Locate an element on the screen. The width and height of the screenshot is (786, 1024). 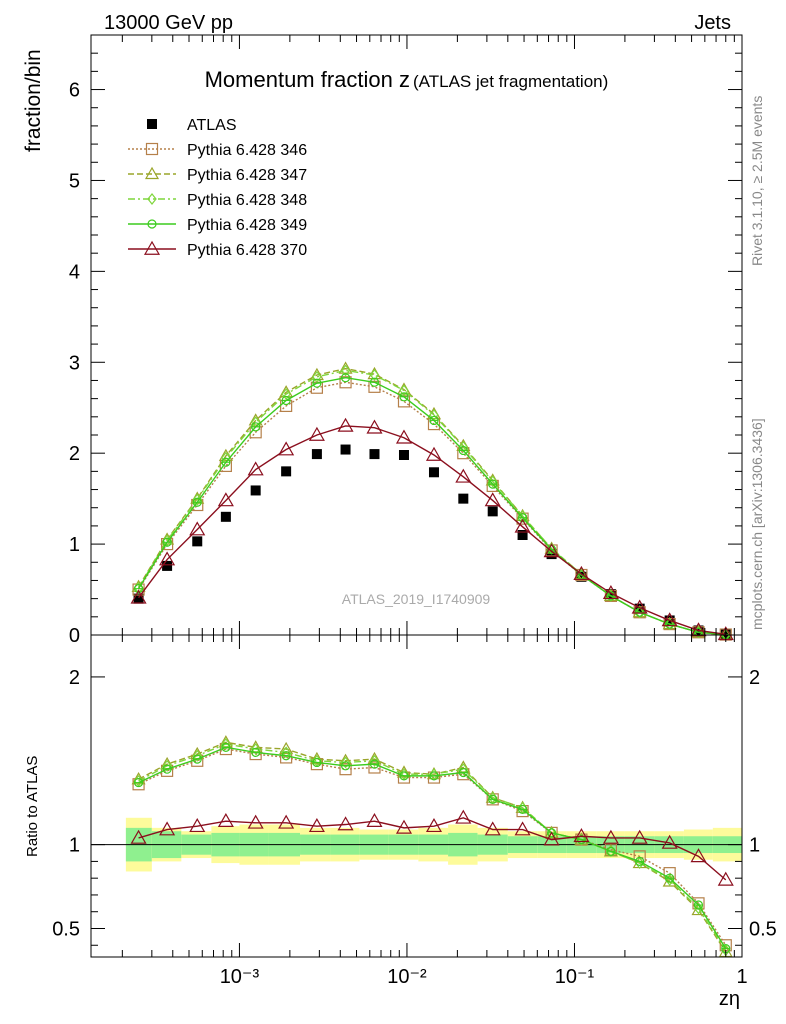
x-tick-label: 10⁻² is located at coordinates (407, 977).